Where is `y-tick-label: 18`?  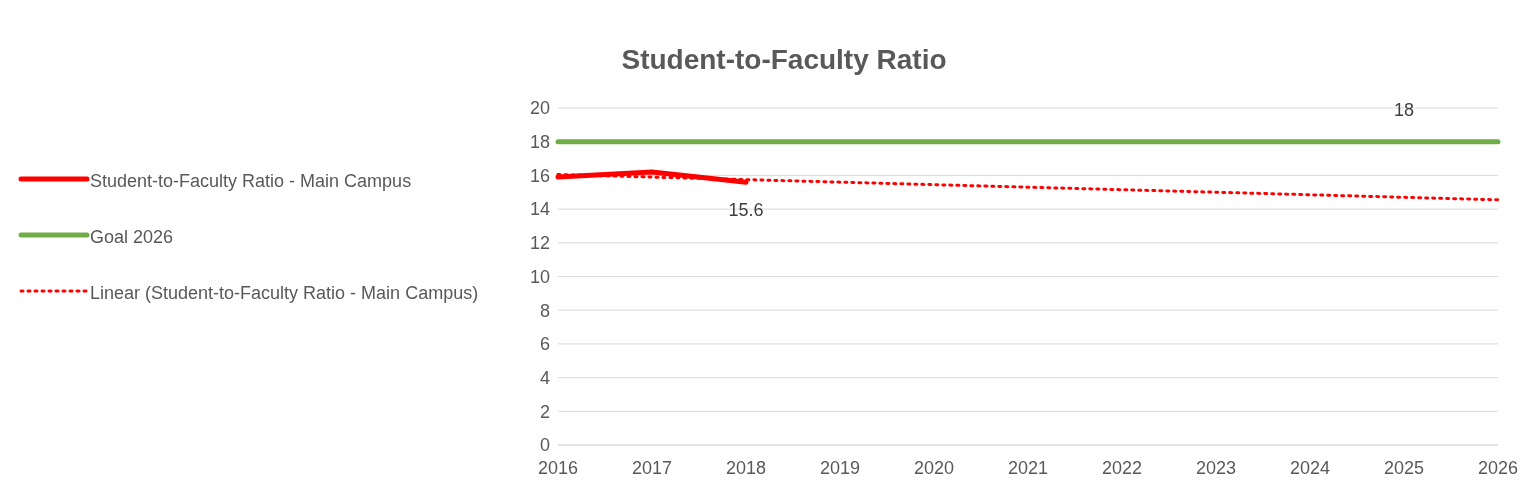 y-tick-label: 18 is located at coordinates (539, 142).